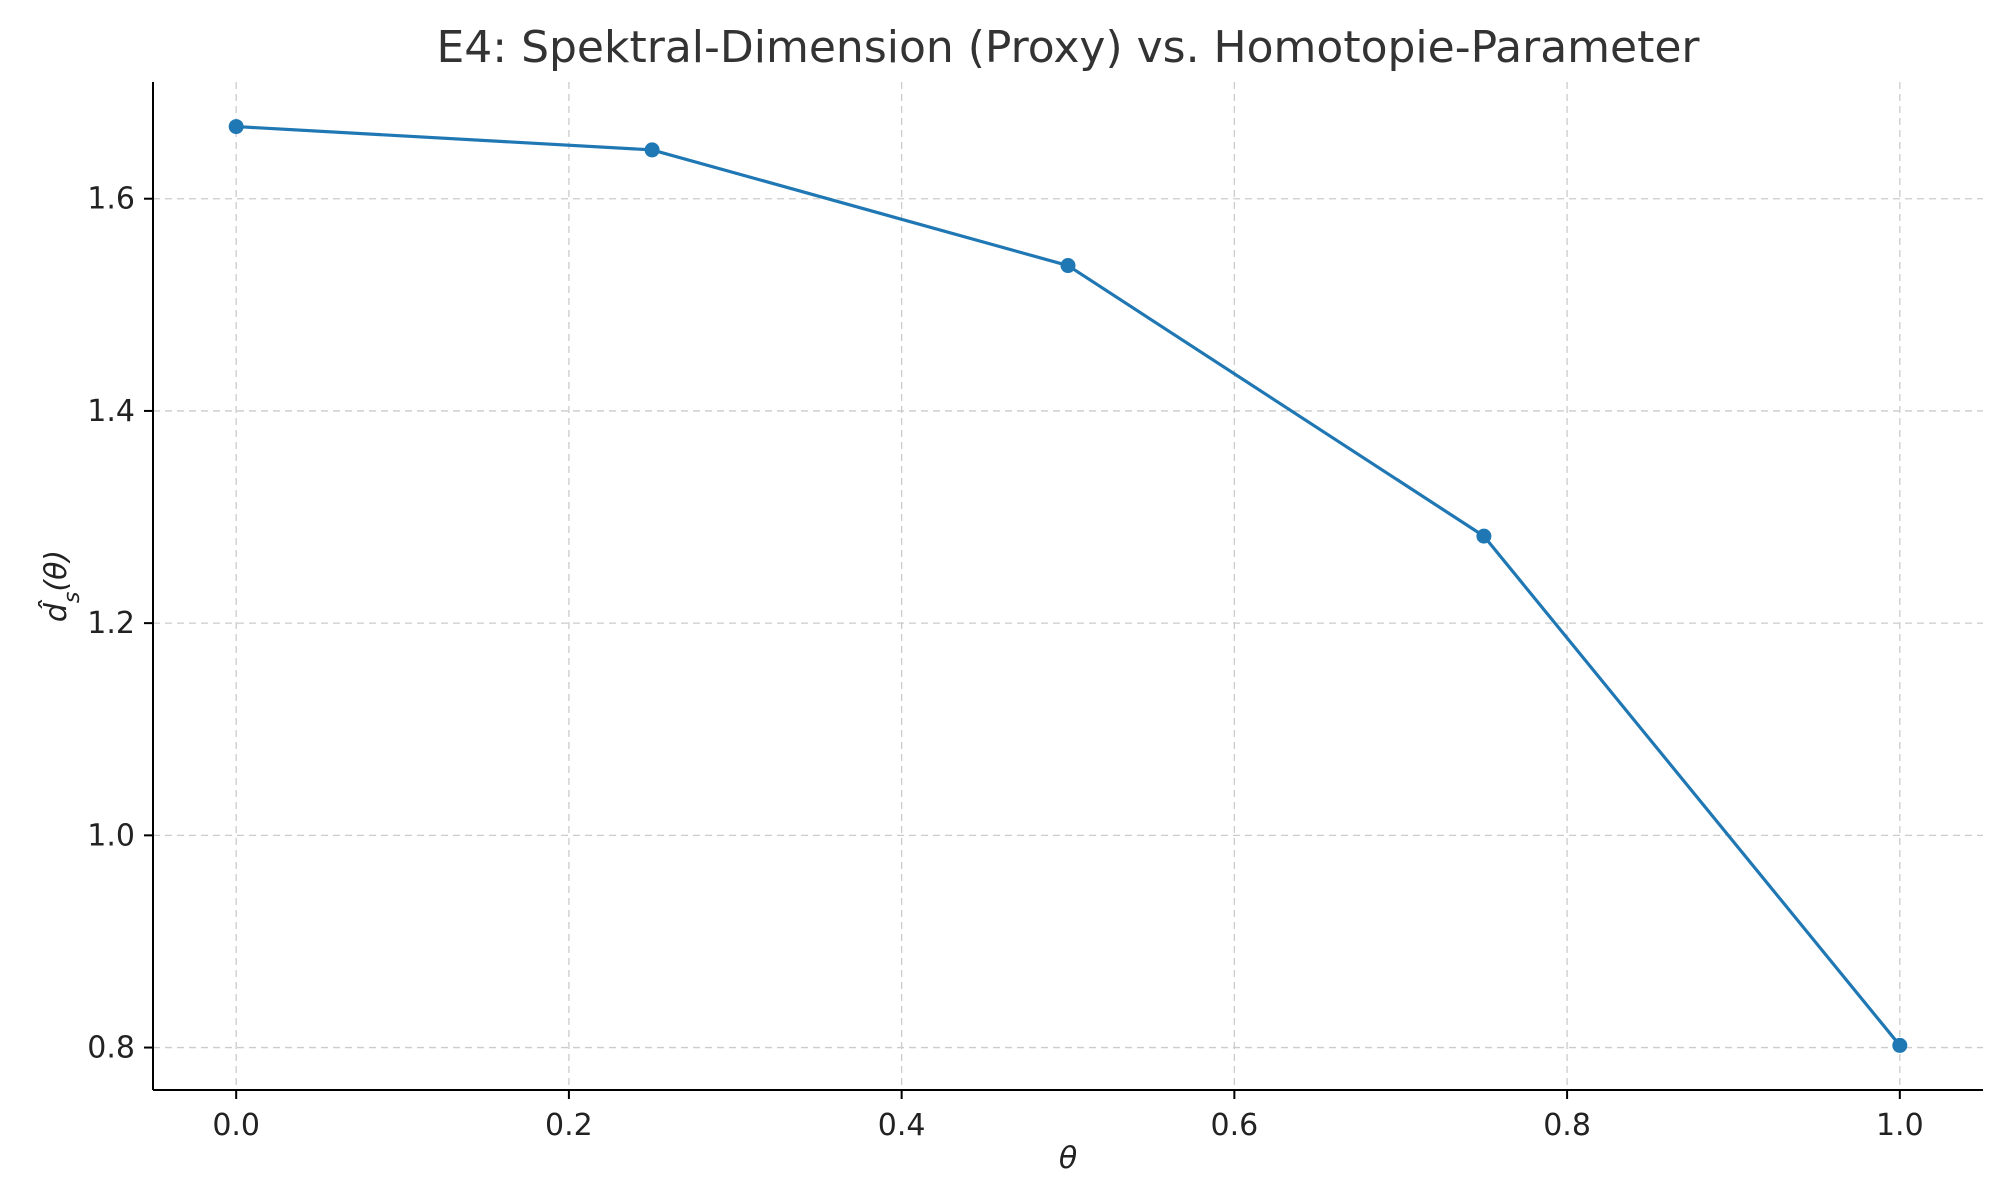  I want to click on y-tick-label: 1.2, so click(111, 623).